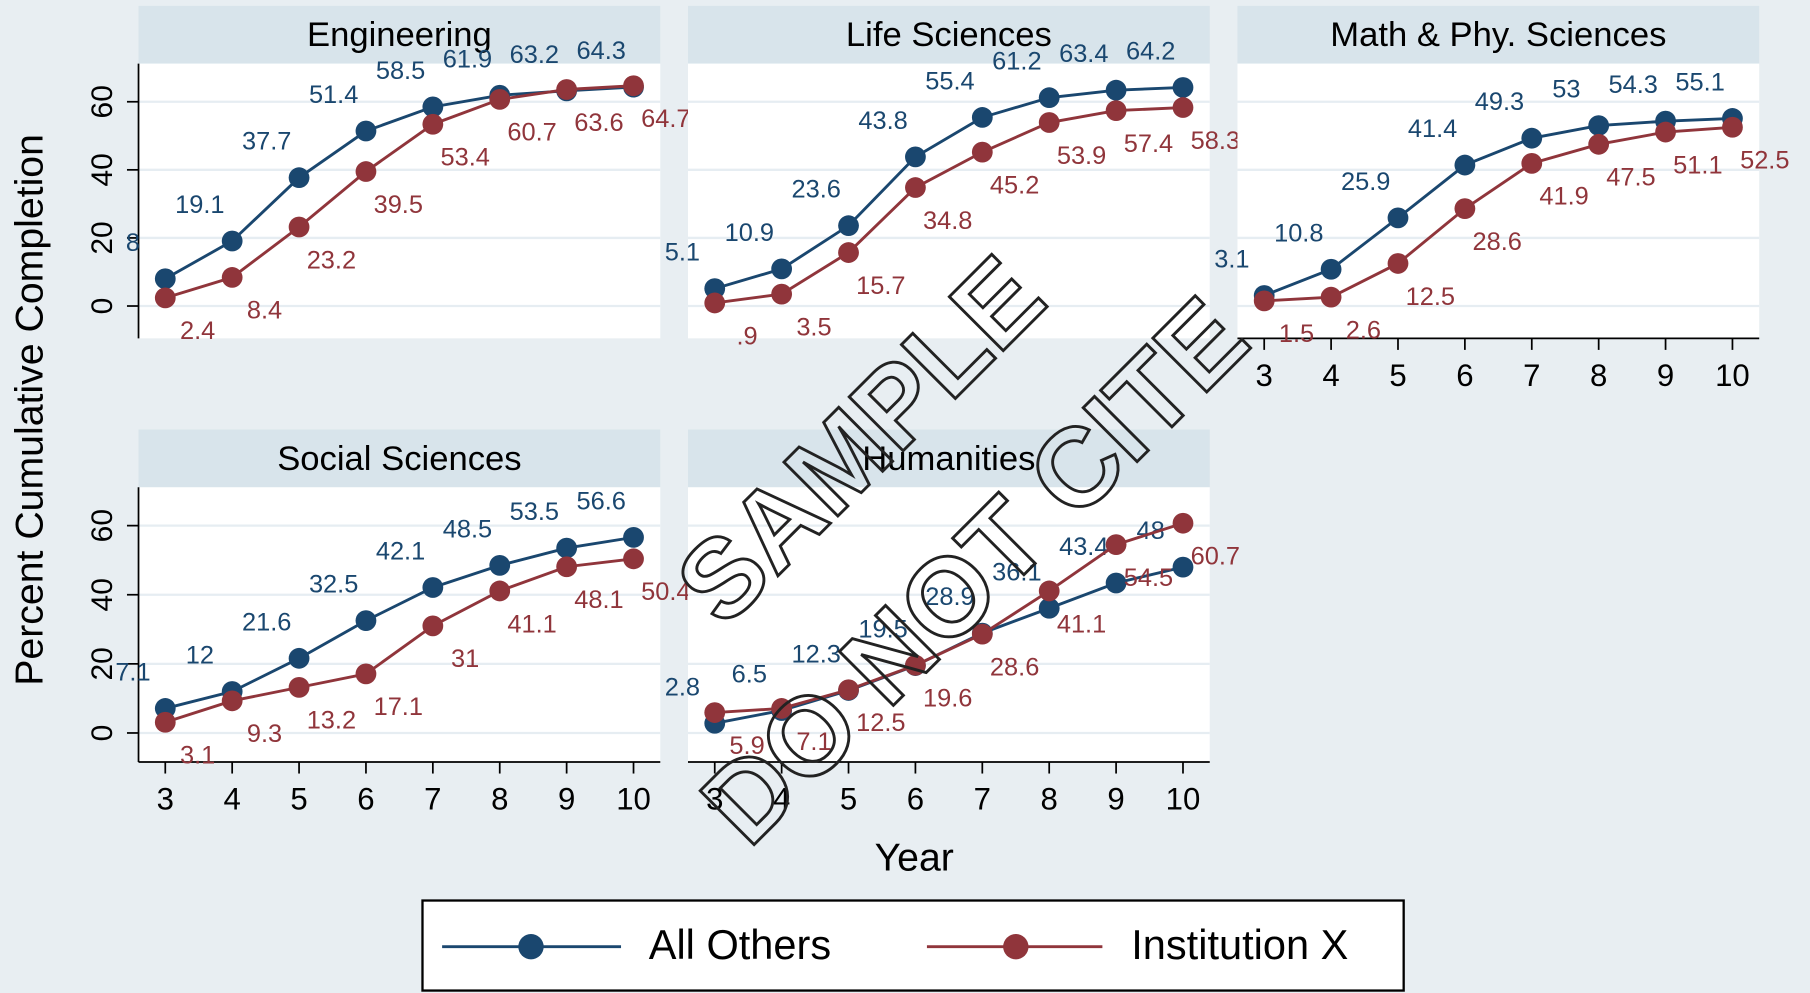 The height and width of the screenshot is (993, 1810). What do you see at coordinates (398, 205) in the screenshot?
I see `data-label: 39.5` at bounding box center [398, 205].